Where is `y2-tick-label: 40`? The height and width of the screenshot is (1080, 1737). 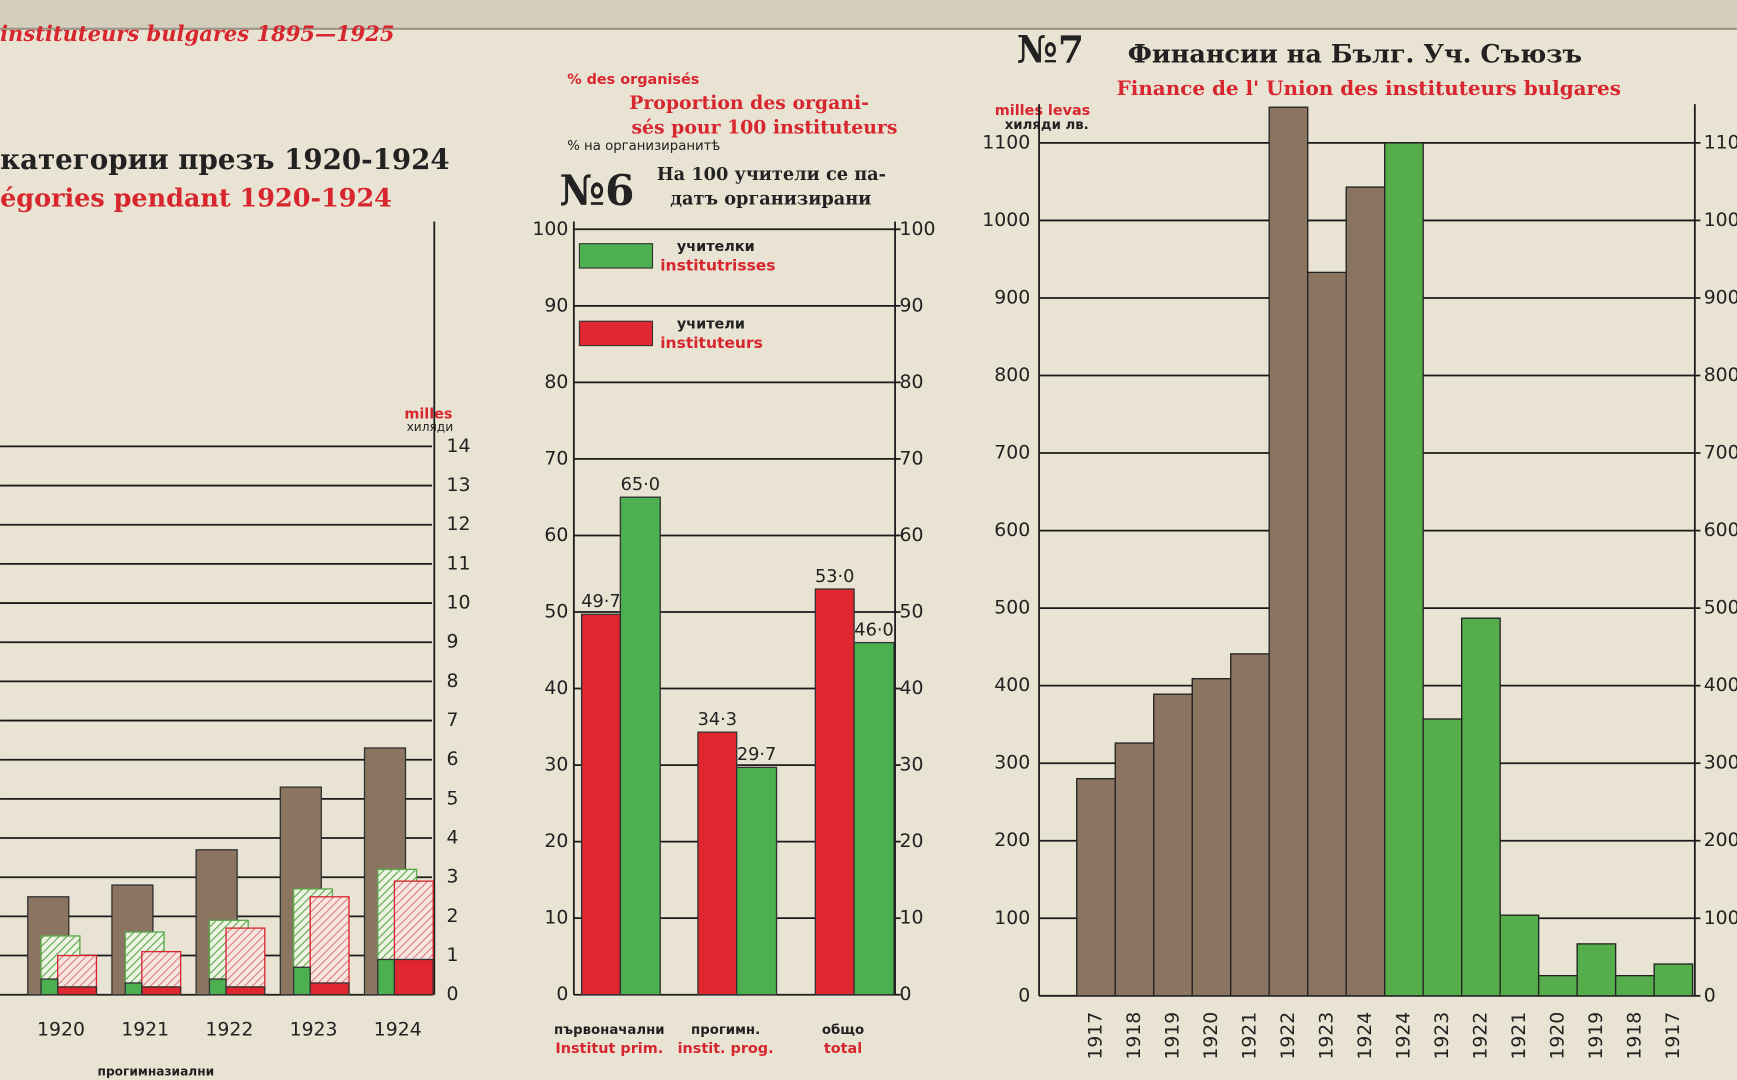
y2-tick-label: 40 is located at coordinates (912, 688).